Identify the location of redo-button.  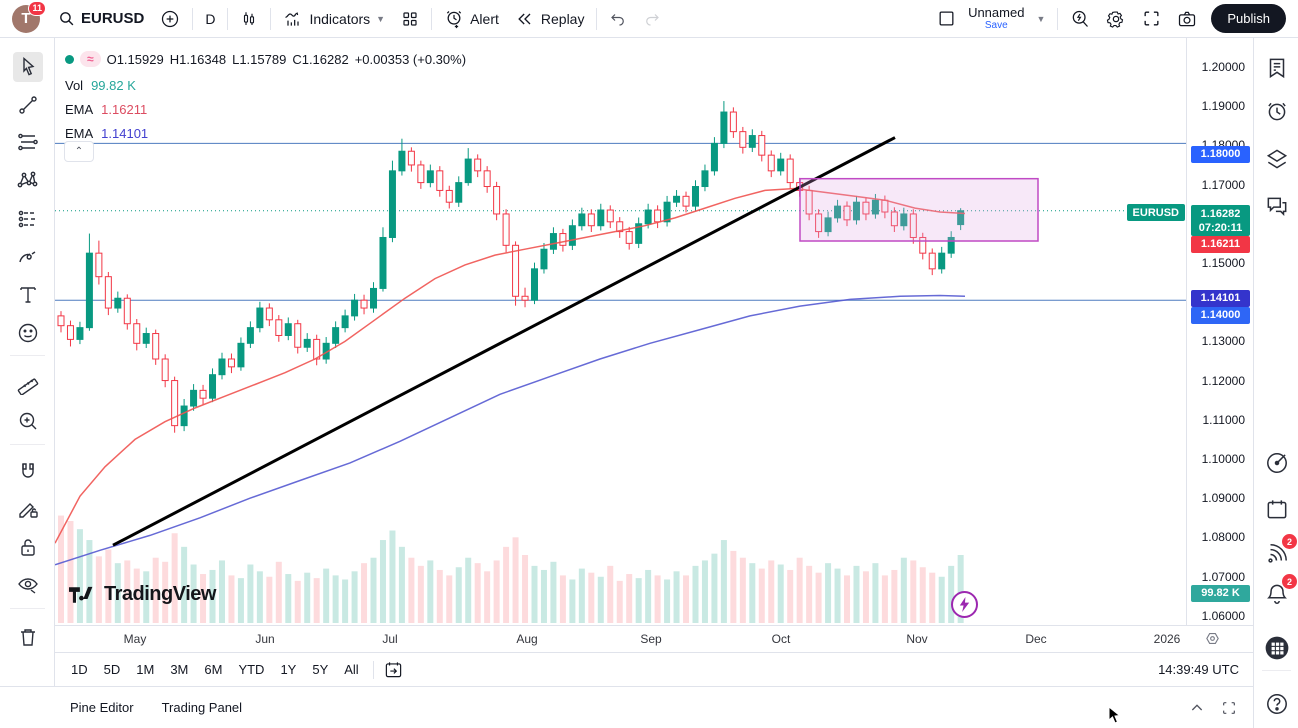
(652, 19).